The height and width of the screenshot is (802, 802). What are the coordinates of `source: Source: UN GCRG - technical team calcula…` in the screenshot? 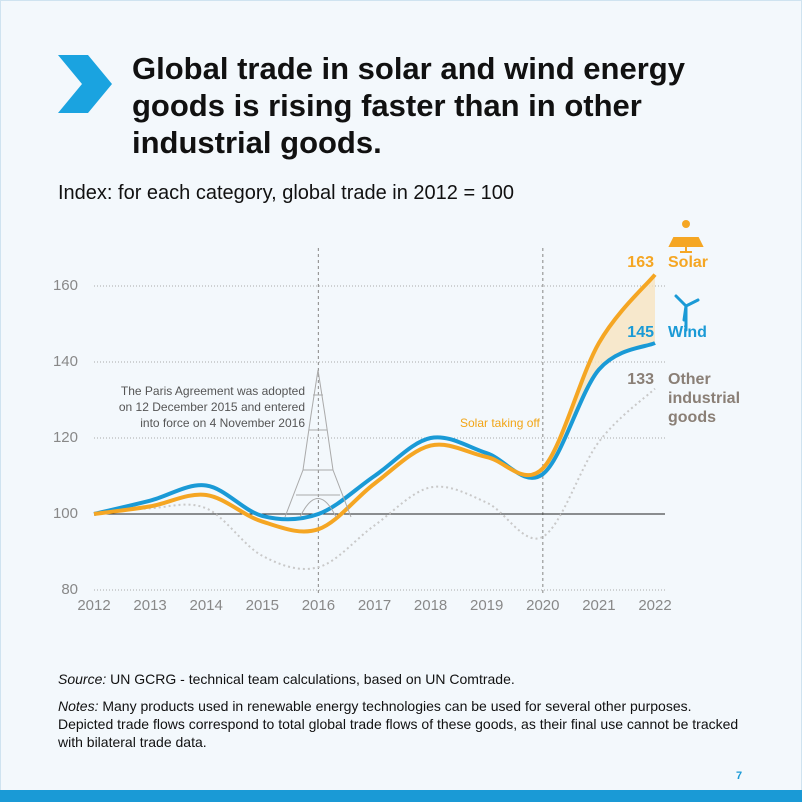 It's located at (286, 679).